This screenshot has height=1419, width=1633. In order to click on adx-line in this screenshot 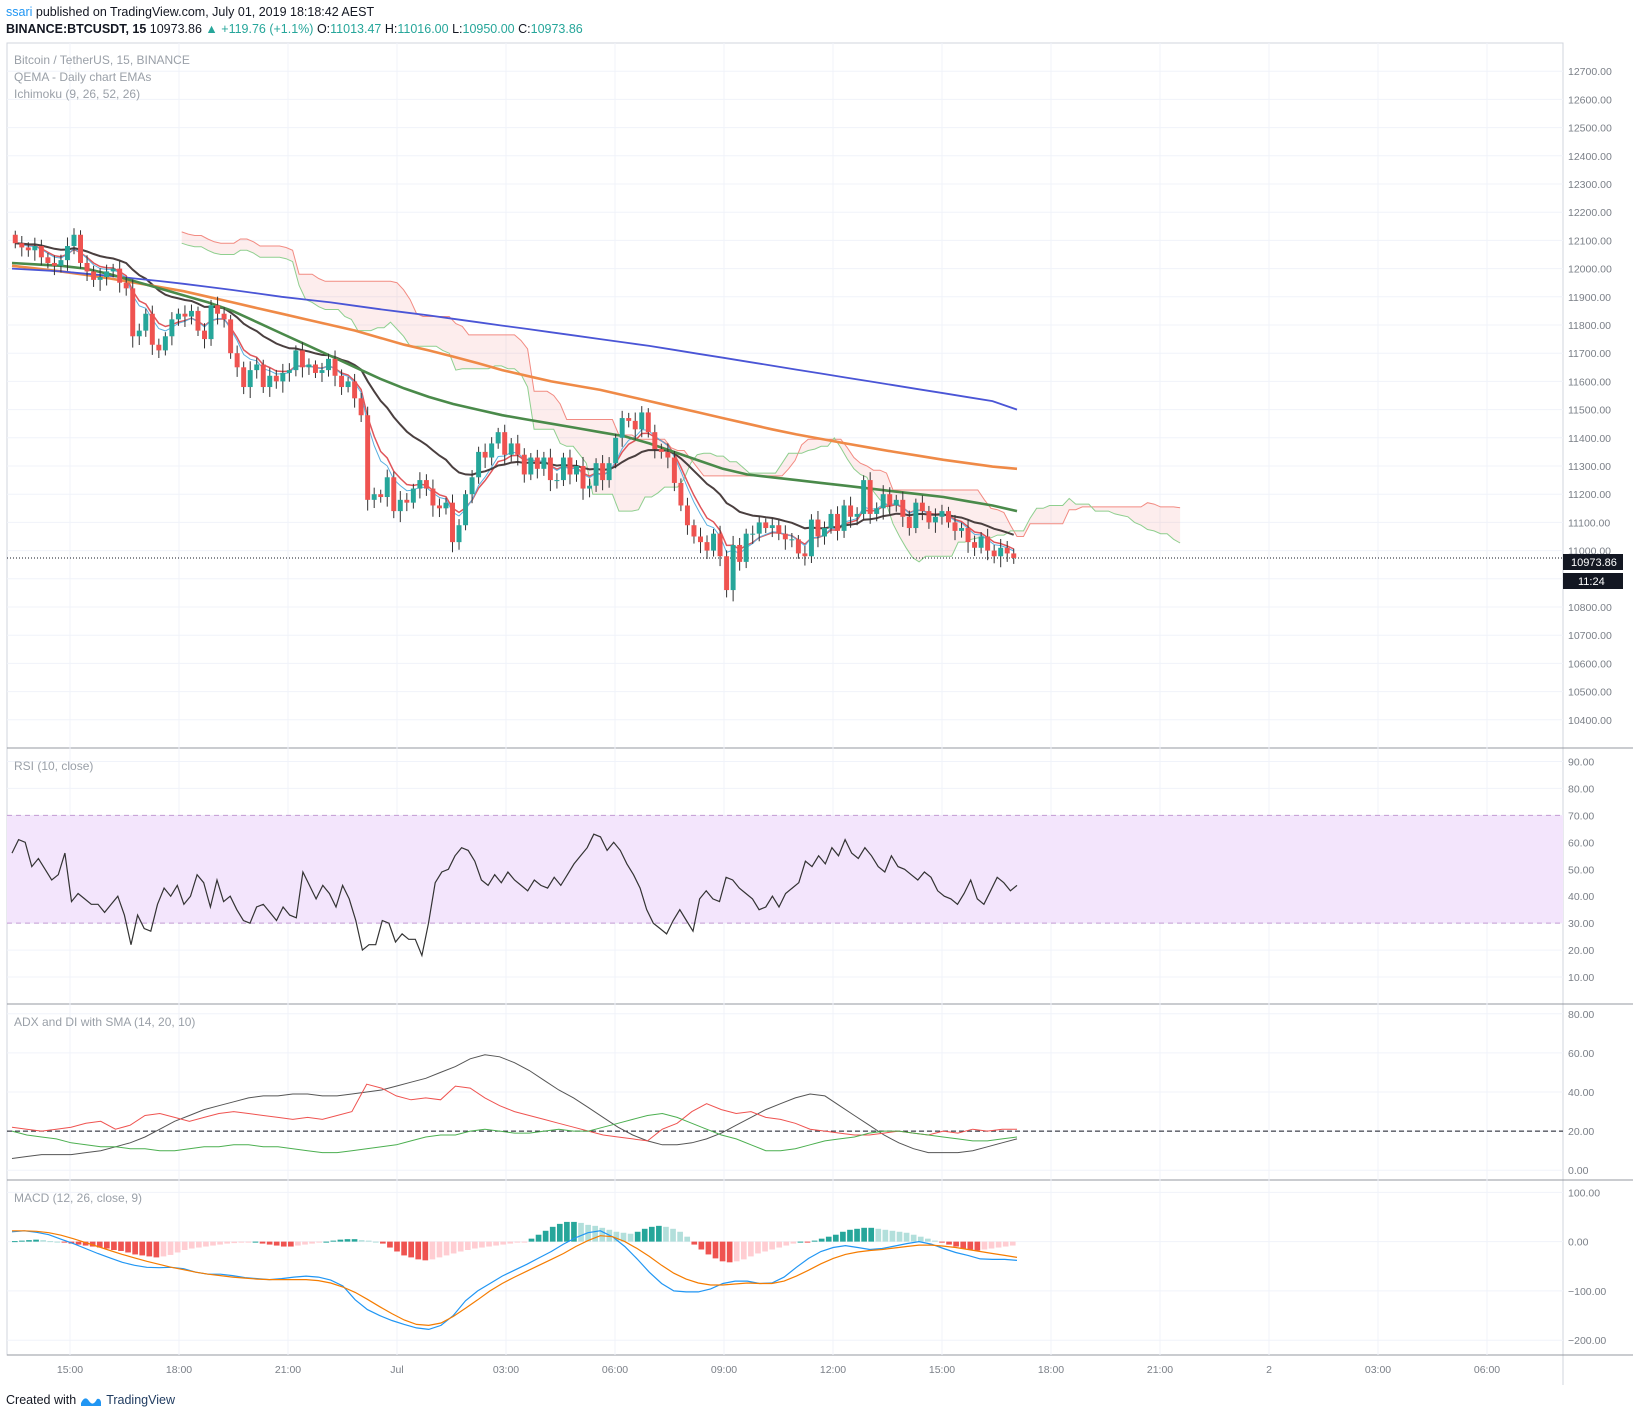, I will do `click(514, 1112)`.